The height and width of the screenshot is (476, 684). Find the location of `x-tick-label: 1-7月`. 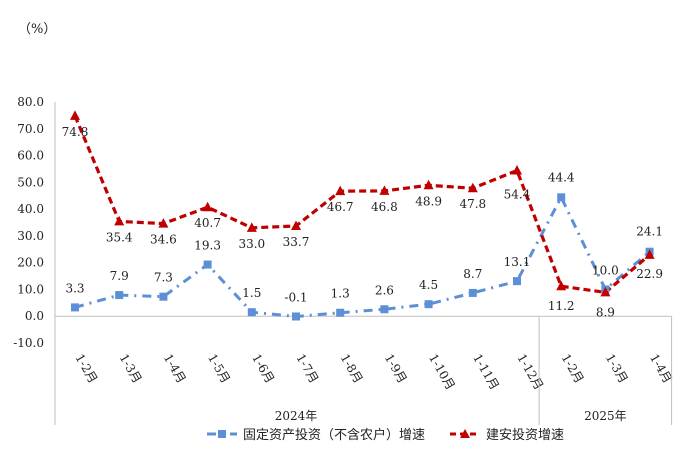

x-tick-label: 1-7月 is located at coordinates (307, 369).